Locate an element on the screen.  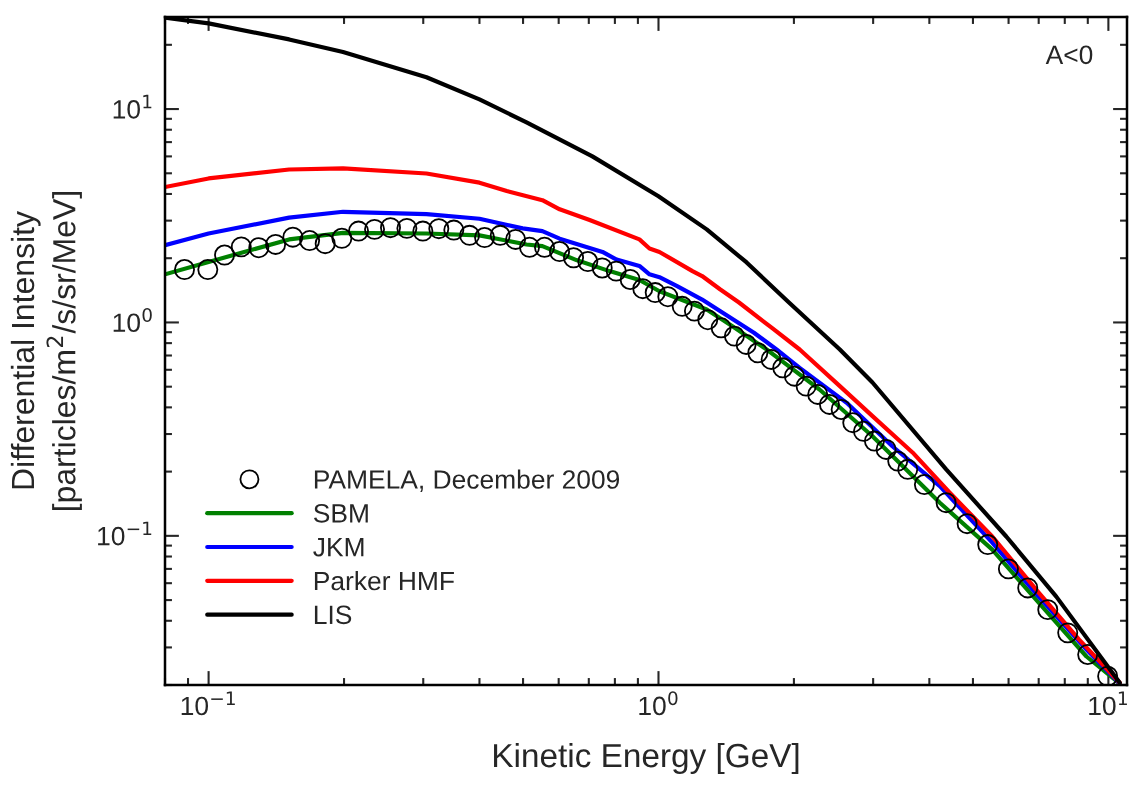
legend-label: LIS is located at coordinates (333, 615).